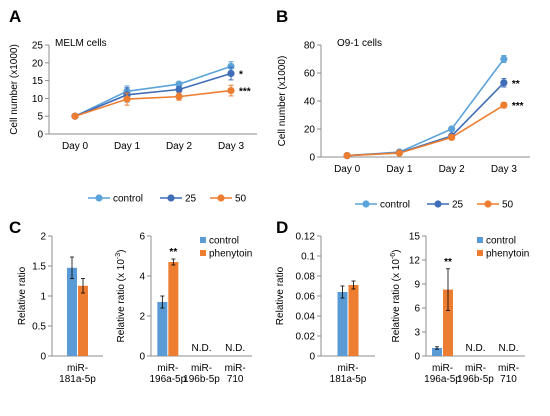 This screenshot has width=550, height=416. What do you see at coordinates (282, 101) in the screenshot?
I see `chart-b-y-axis-label: Cell number (x1000)` at bounding box center [282, 101].